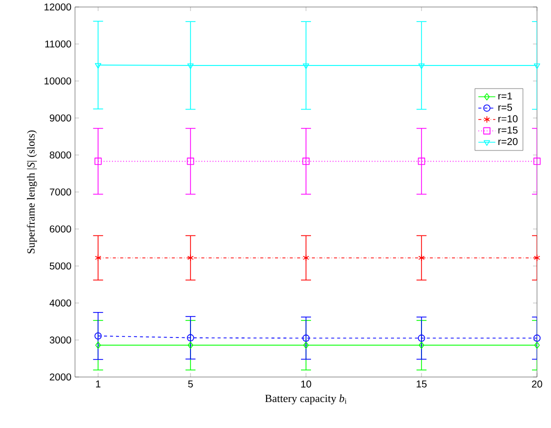 The height and width of the screenshot is (428, 551). Describe the element at coordinates (537, 384) in the screenshot. I see `x-tick-label: 20` at that location.